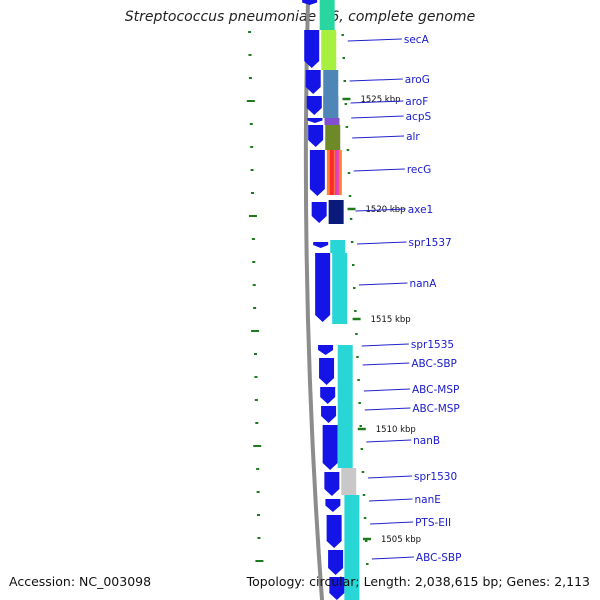  What do you see at coordinates (413, 137) in the screenshot?
I see `gene-label: alr` at bounding box center [413, 137].